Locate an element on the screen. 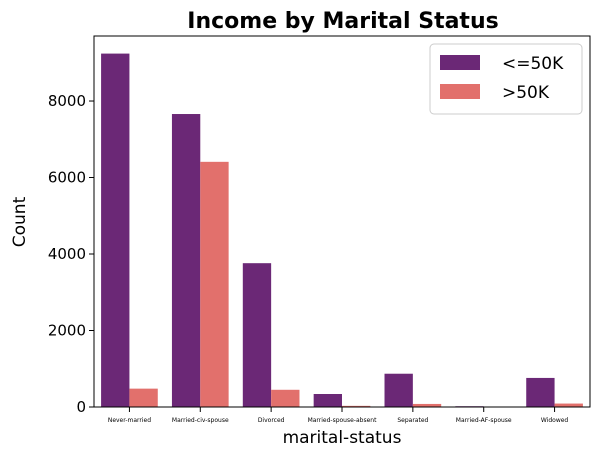 The height and width of the screenshot is (457, 599). bar-le50k-never-married is located at coordinates (115, 230).